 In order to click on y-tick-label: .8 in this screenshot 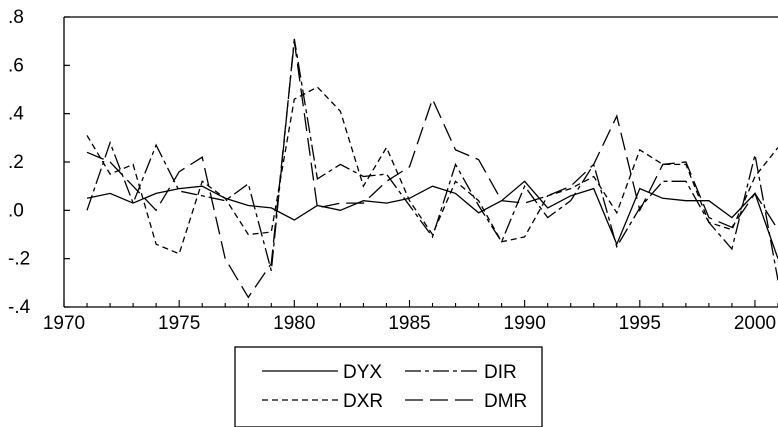, I will do `click(16, 17)`.